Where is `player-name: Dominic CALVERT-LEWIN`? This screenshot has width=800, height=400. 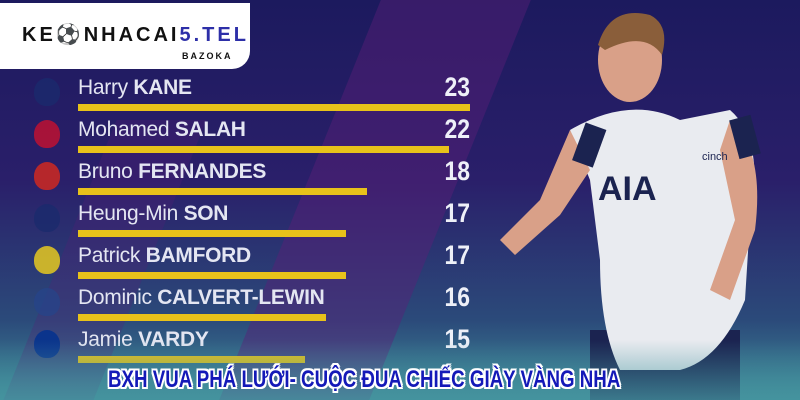
player-name: Dominic CALVERT-LEWIN is located at coordinates (201, 298).